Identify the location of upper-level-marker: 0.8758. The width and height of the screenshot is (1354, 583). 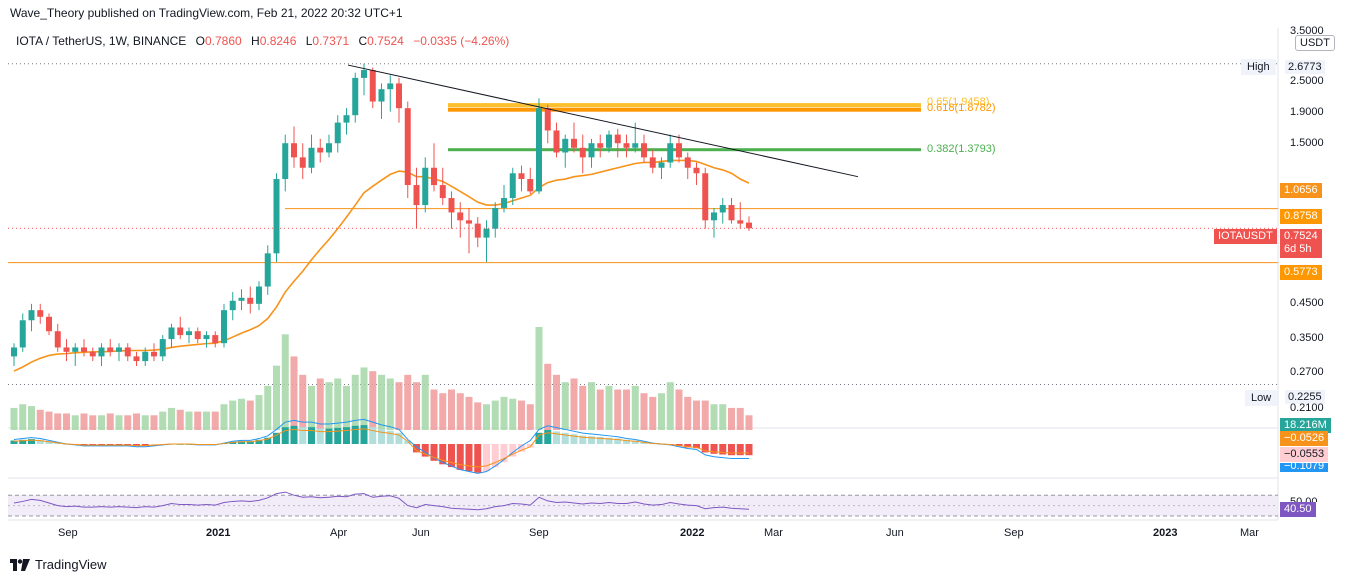
(1301, 216).